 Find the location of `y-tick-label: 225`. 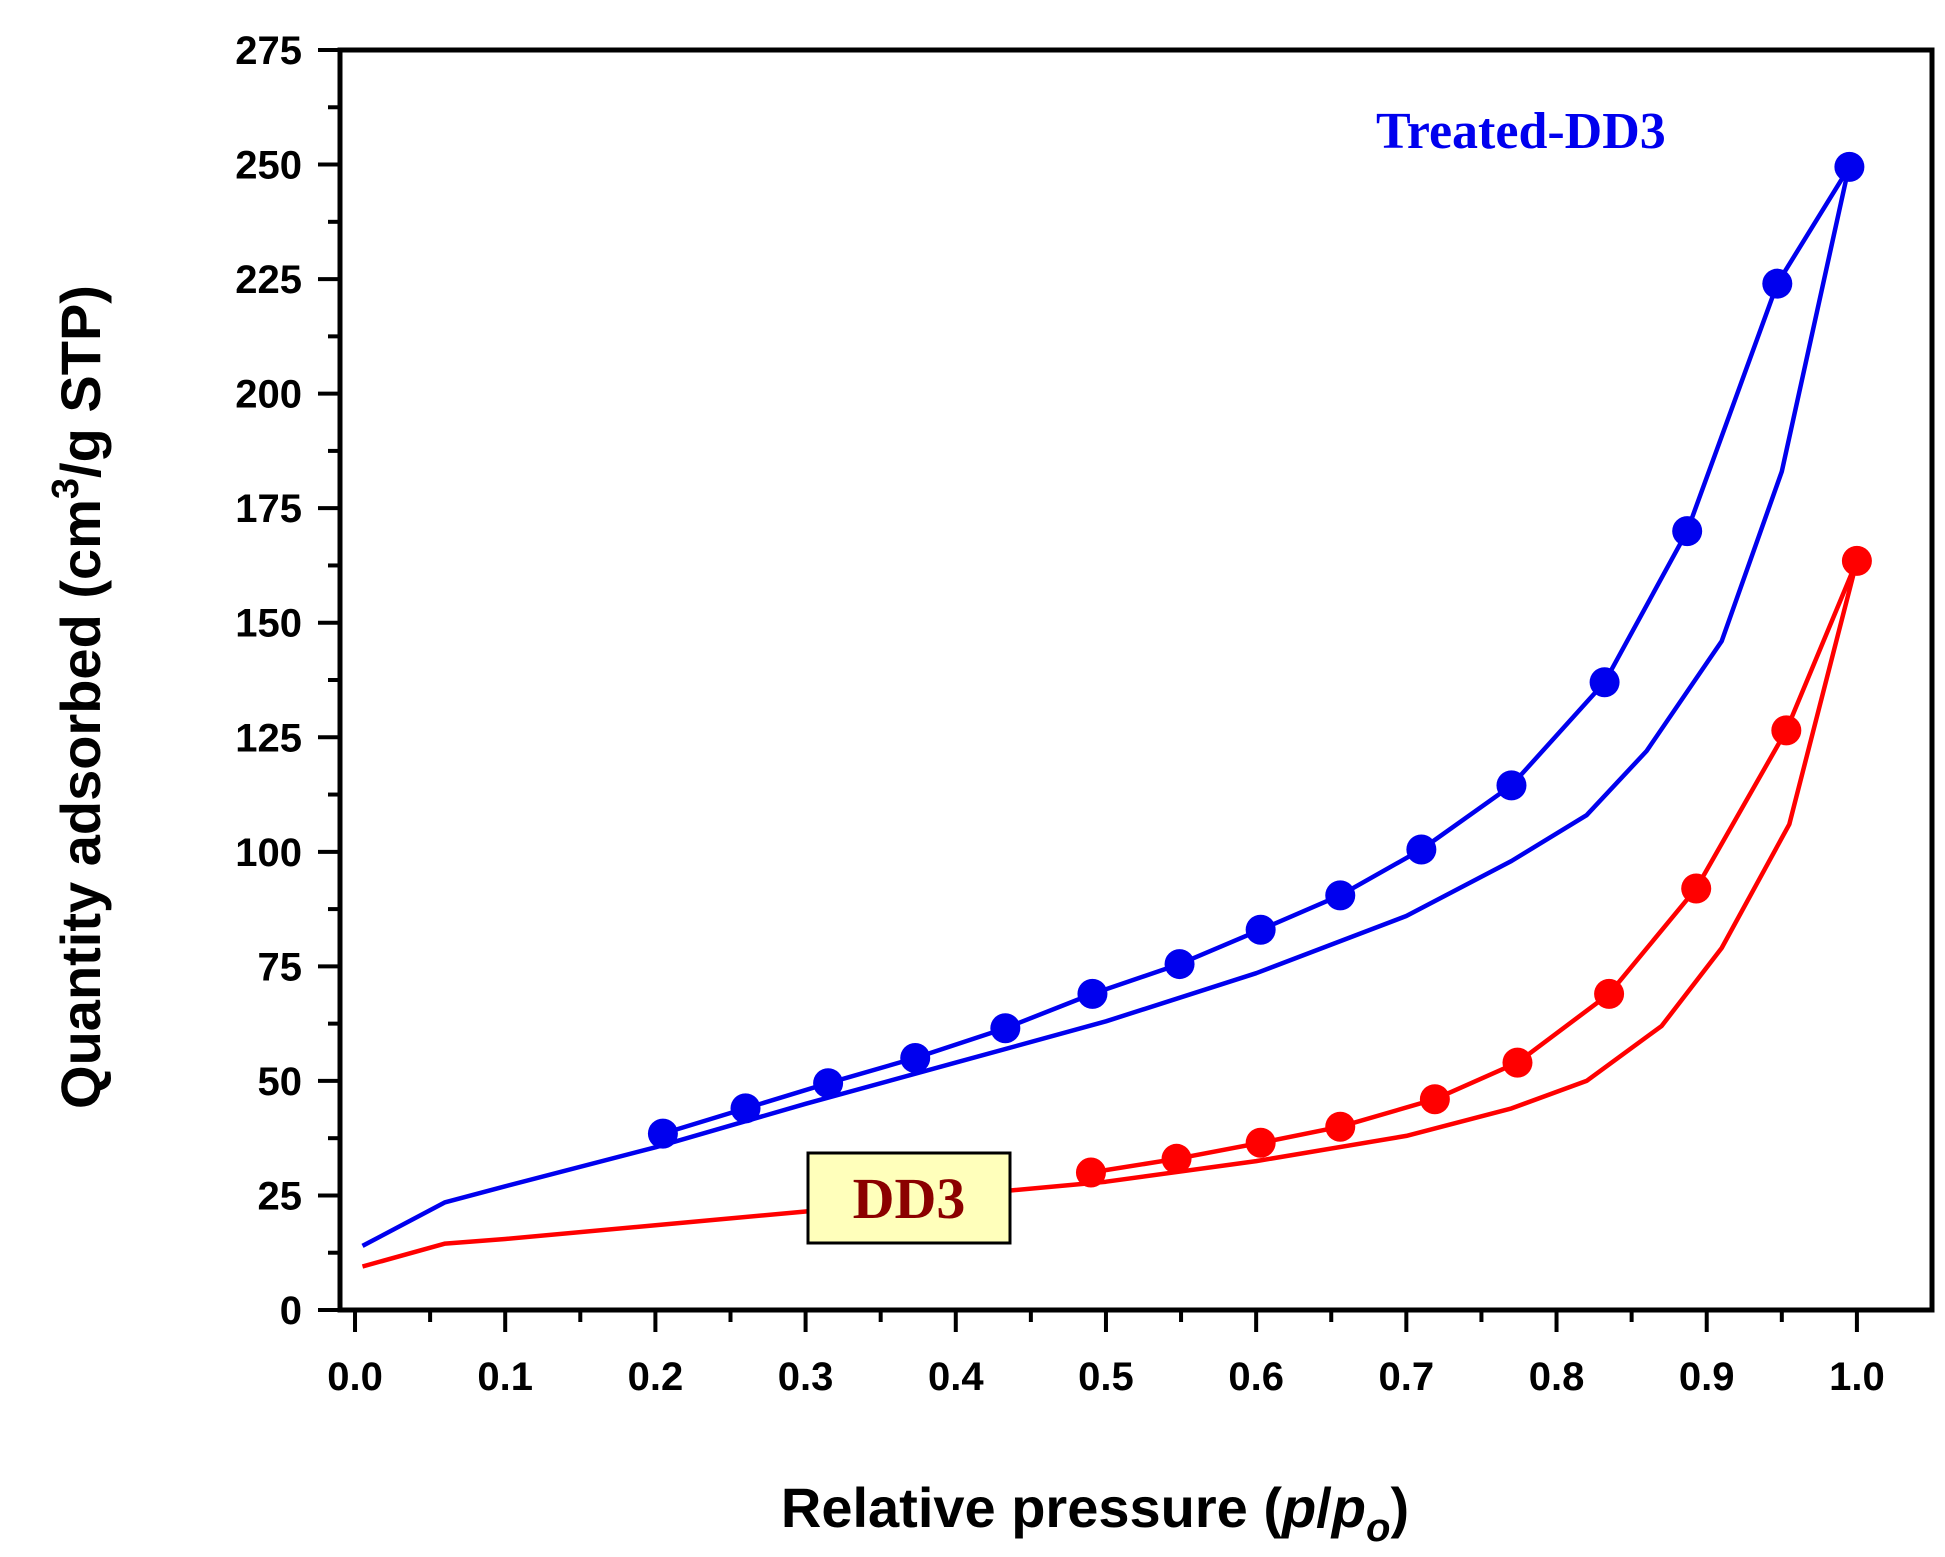

y-tick-label: 225 is located at coordinates (268, 280).